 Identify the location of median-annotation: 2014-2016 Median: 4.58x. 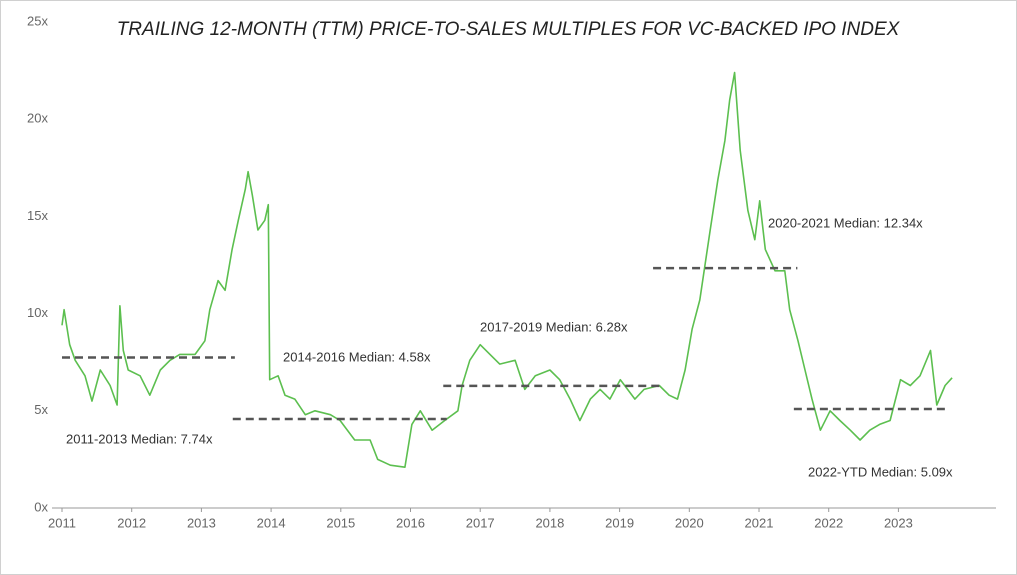
(357, 356).